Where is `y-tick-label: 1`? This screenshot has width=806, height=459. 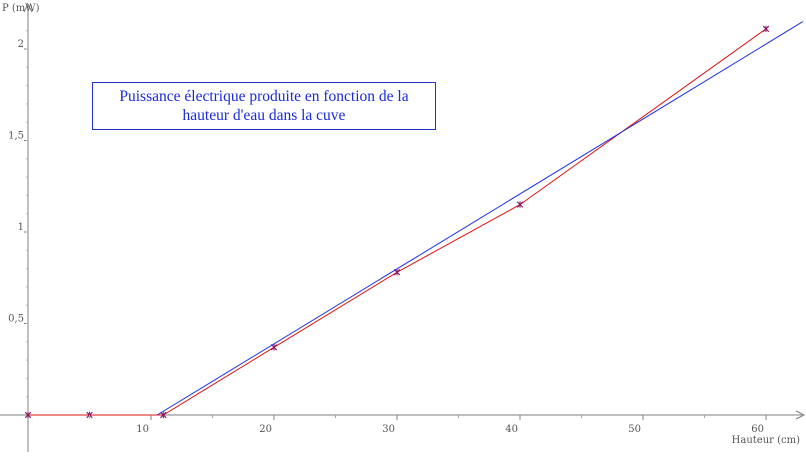 y-tick-label: 1 is located at coordinates (21, 227).